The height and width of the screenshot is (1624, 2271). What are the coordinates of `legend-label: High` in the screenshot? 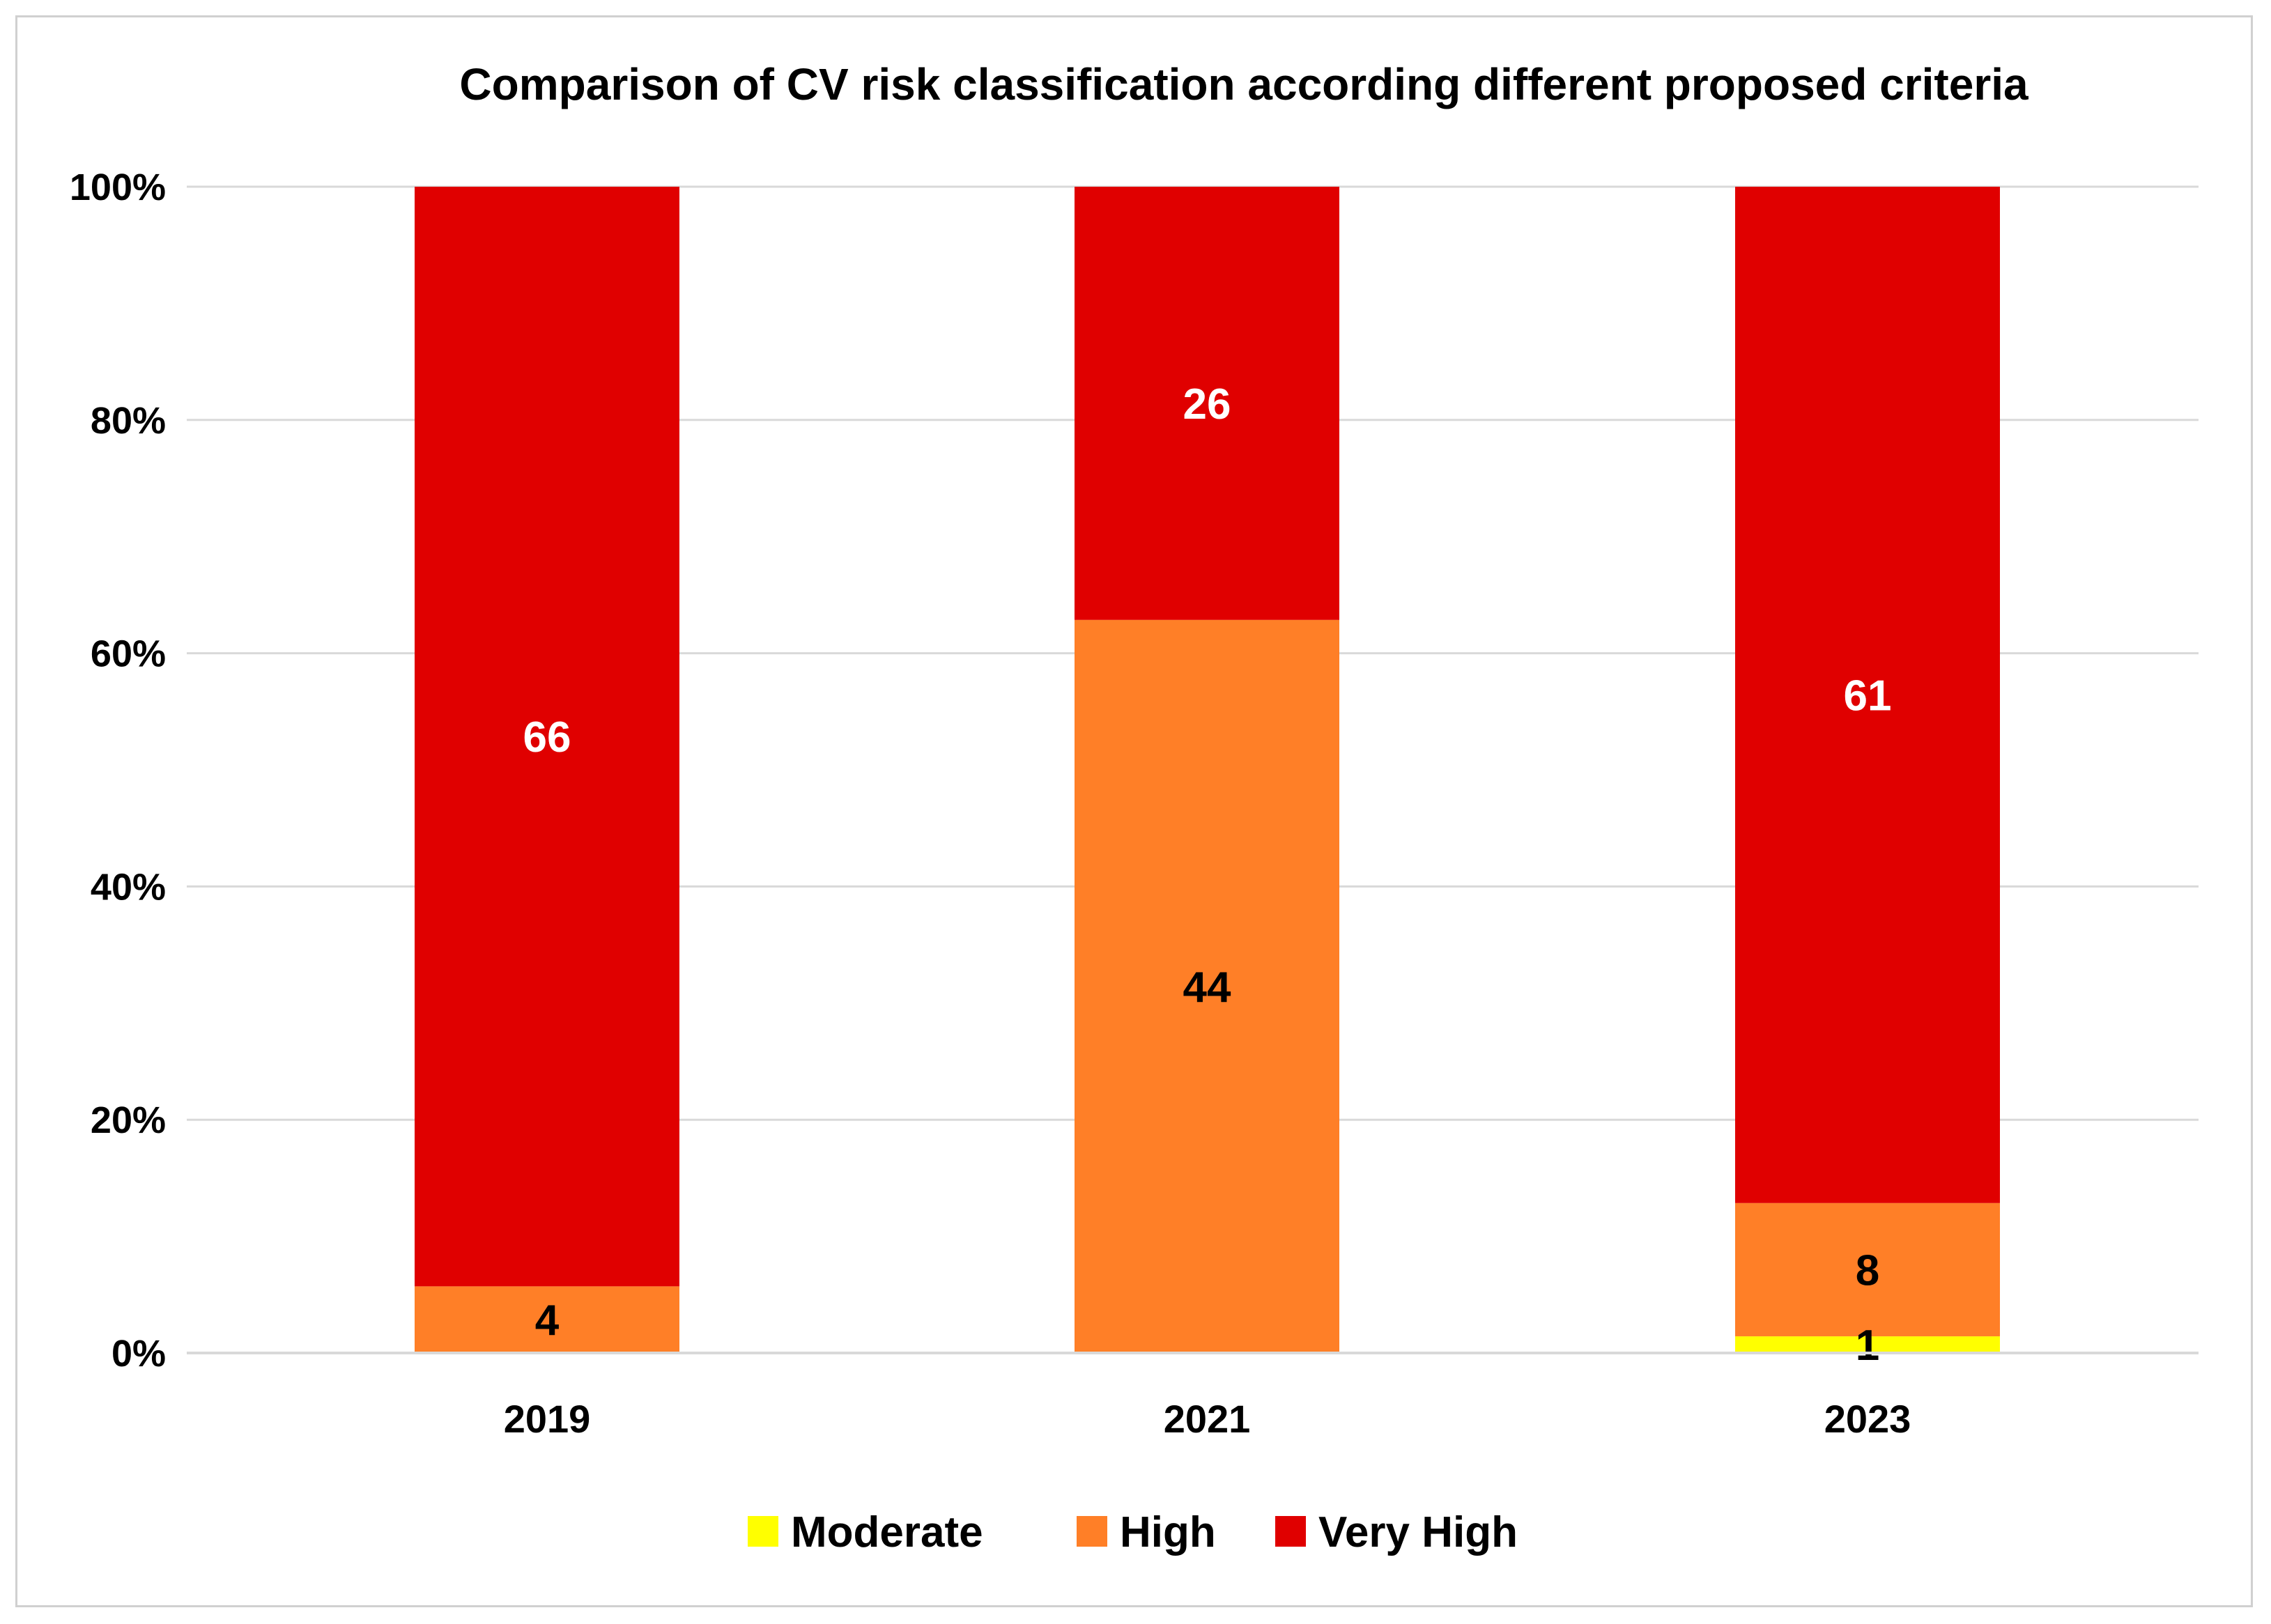 It's located at (1168, 1532).